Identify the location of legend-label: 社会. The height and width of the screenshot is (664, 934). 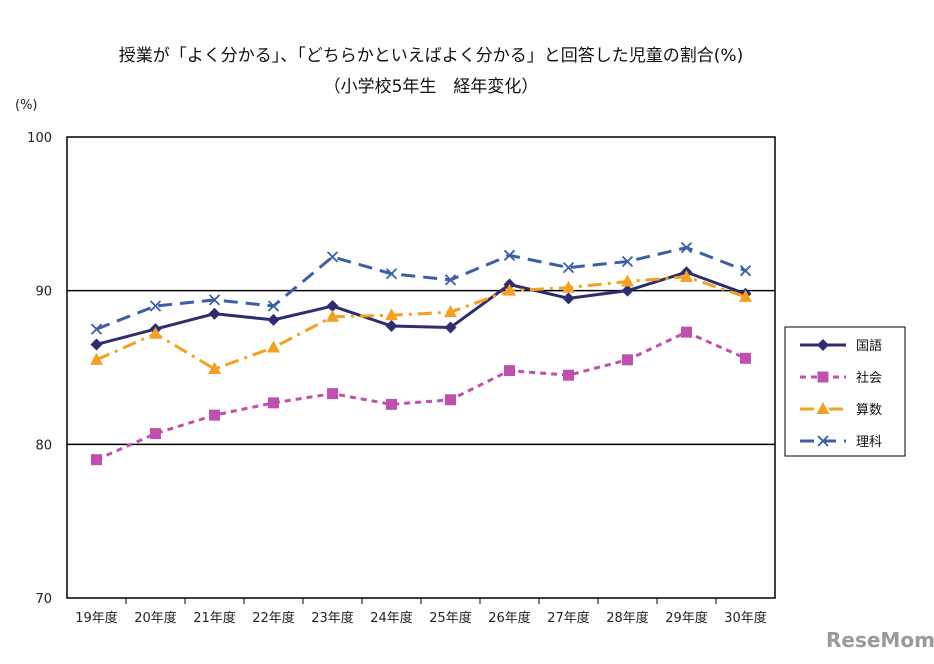
(869, 378).